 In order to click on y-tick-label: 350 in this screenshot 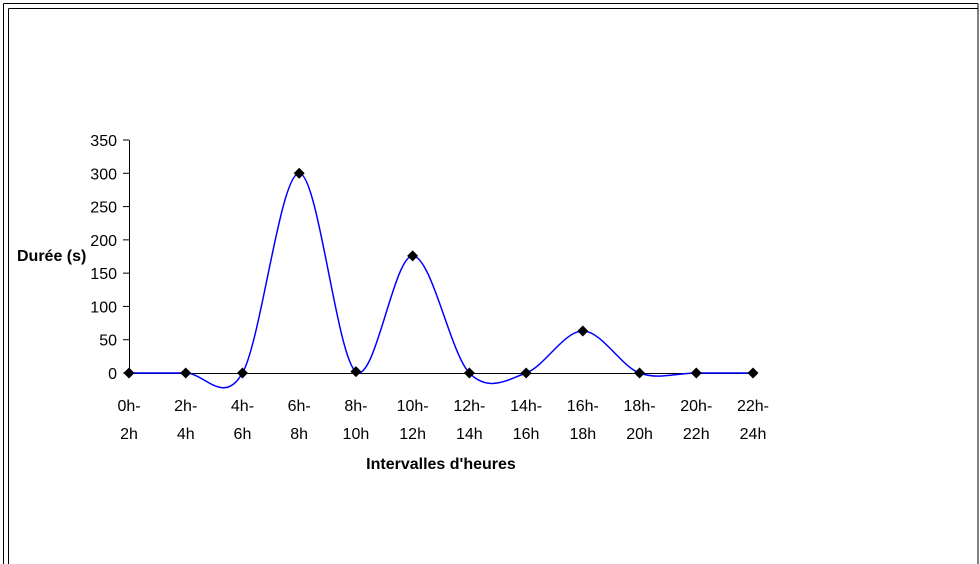, I will do `click(103, 141)`.